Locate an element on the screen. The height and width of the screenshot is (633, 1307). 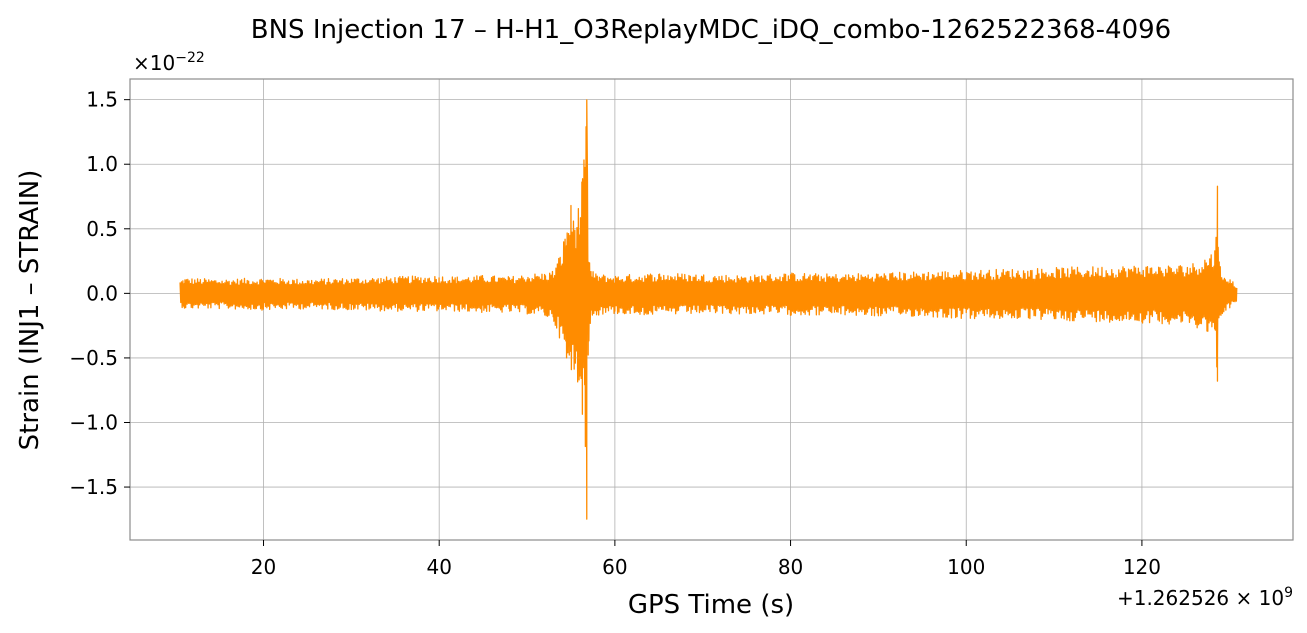
x-axis-offset: +1.262526 × 109 is located at coordinates (1205, 597).